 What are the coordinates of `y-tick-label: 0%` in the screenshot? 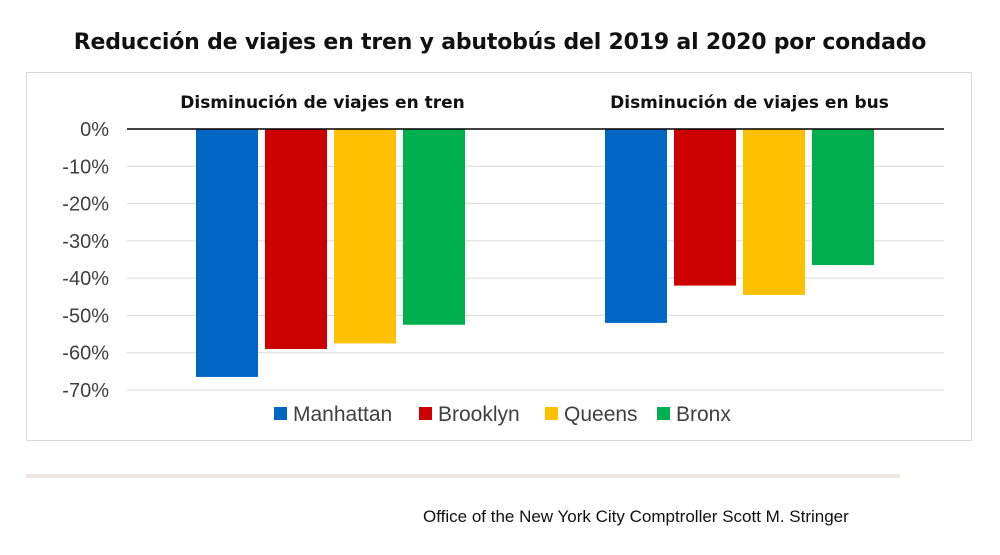 It's located at (94, 130).